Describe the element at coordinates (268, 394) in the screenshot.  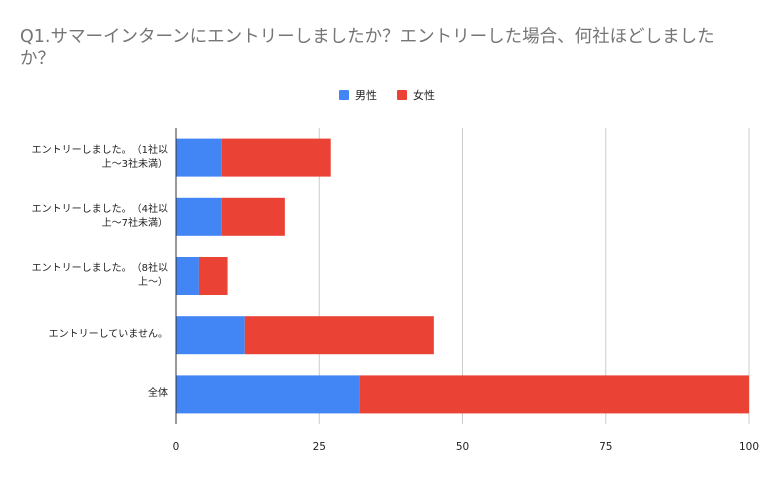
I see `bar-segment-s1-c5` at that location.